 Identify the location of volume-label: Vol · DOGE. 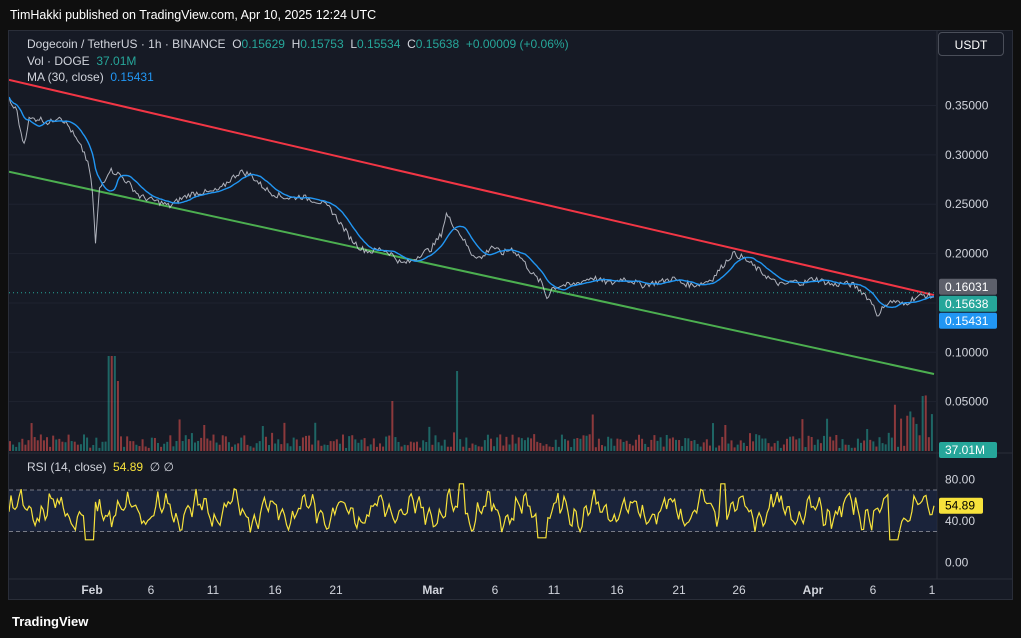
(58, 61).